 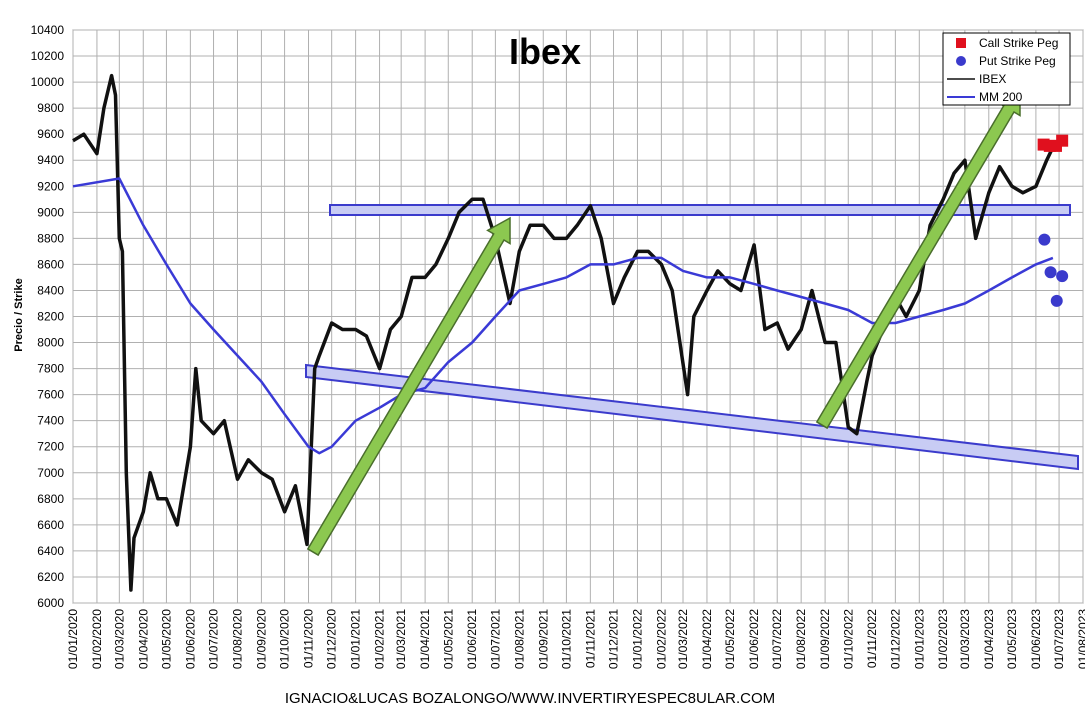 I want to click on trend-arrow, so click(x=408, y=386).